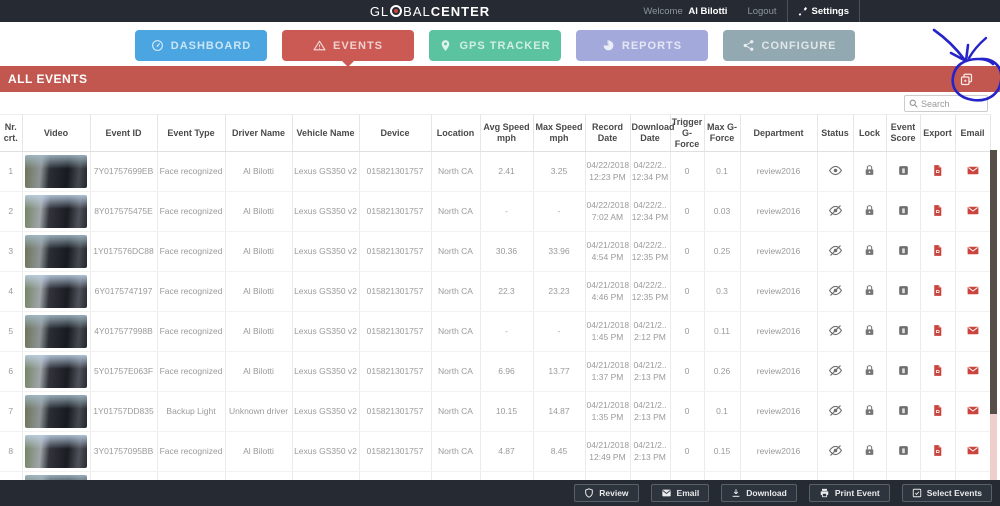 The image size is (1000, 506). I want to click on column-header: Device, so click(395, 133).